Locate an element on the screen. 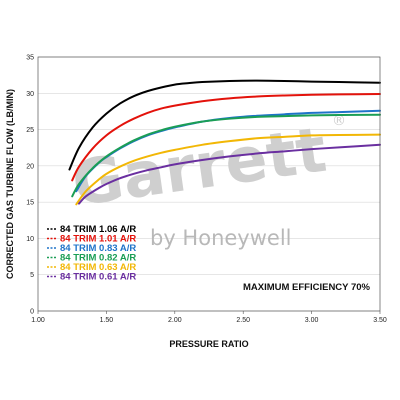  legend-label-1: 84 TRIM 1.01 A/R is located at coordinates (98, 239).